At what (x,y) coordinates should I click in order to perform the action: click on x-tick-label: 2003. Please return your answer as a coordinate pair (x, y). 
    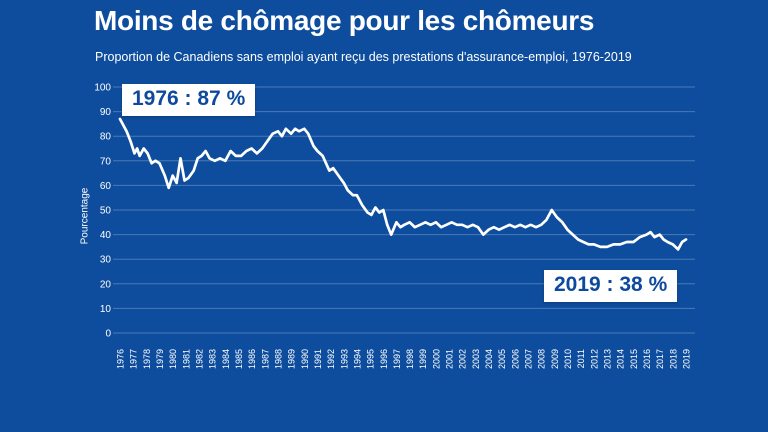
    Looking at the image, I should click on (476, 359).